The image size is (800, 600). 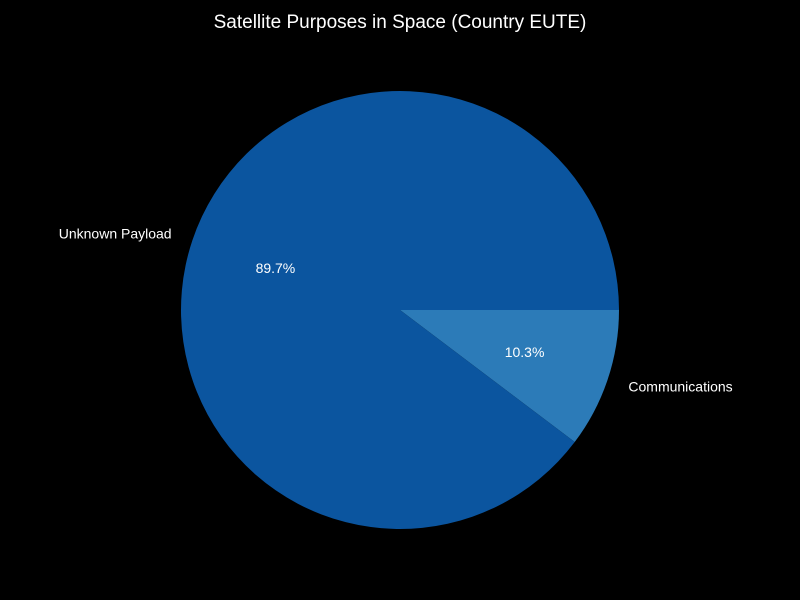 What do you see at coordinates (680, 387) in the screenshot?
I see `slice-label: Communications` at bounding box center [680, 387].